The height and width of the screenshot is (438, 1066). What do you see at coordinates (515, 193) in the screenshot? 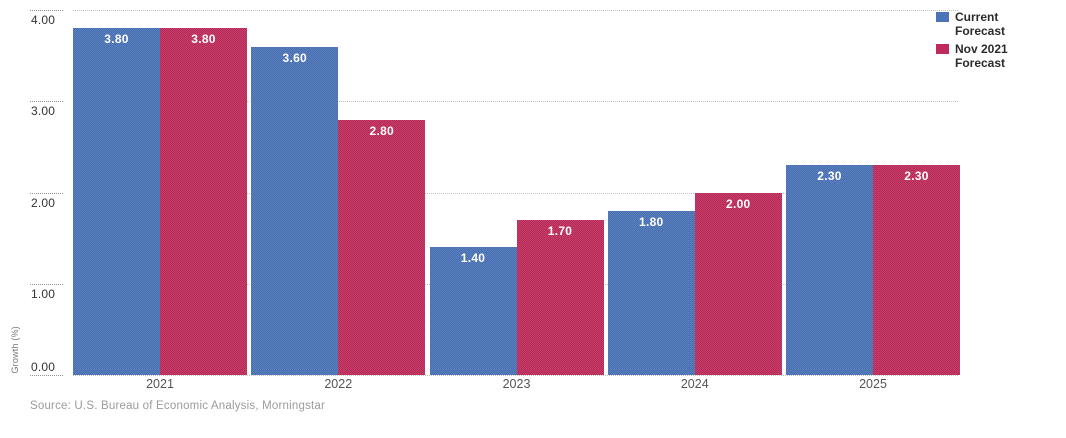
I see `gridline-2.00` at bounding box center [515, 193].